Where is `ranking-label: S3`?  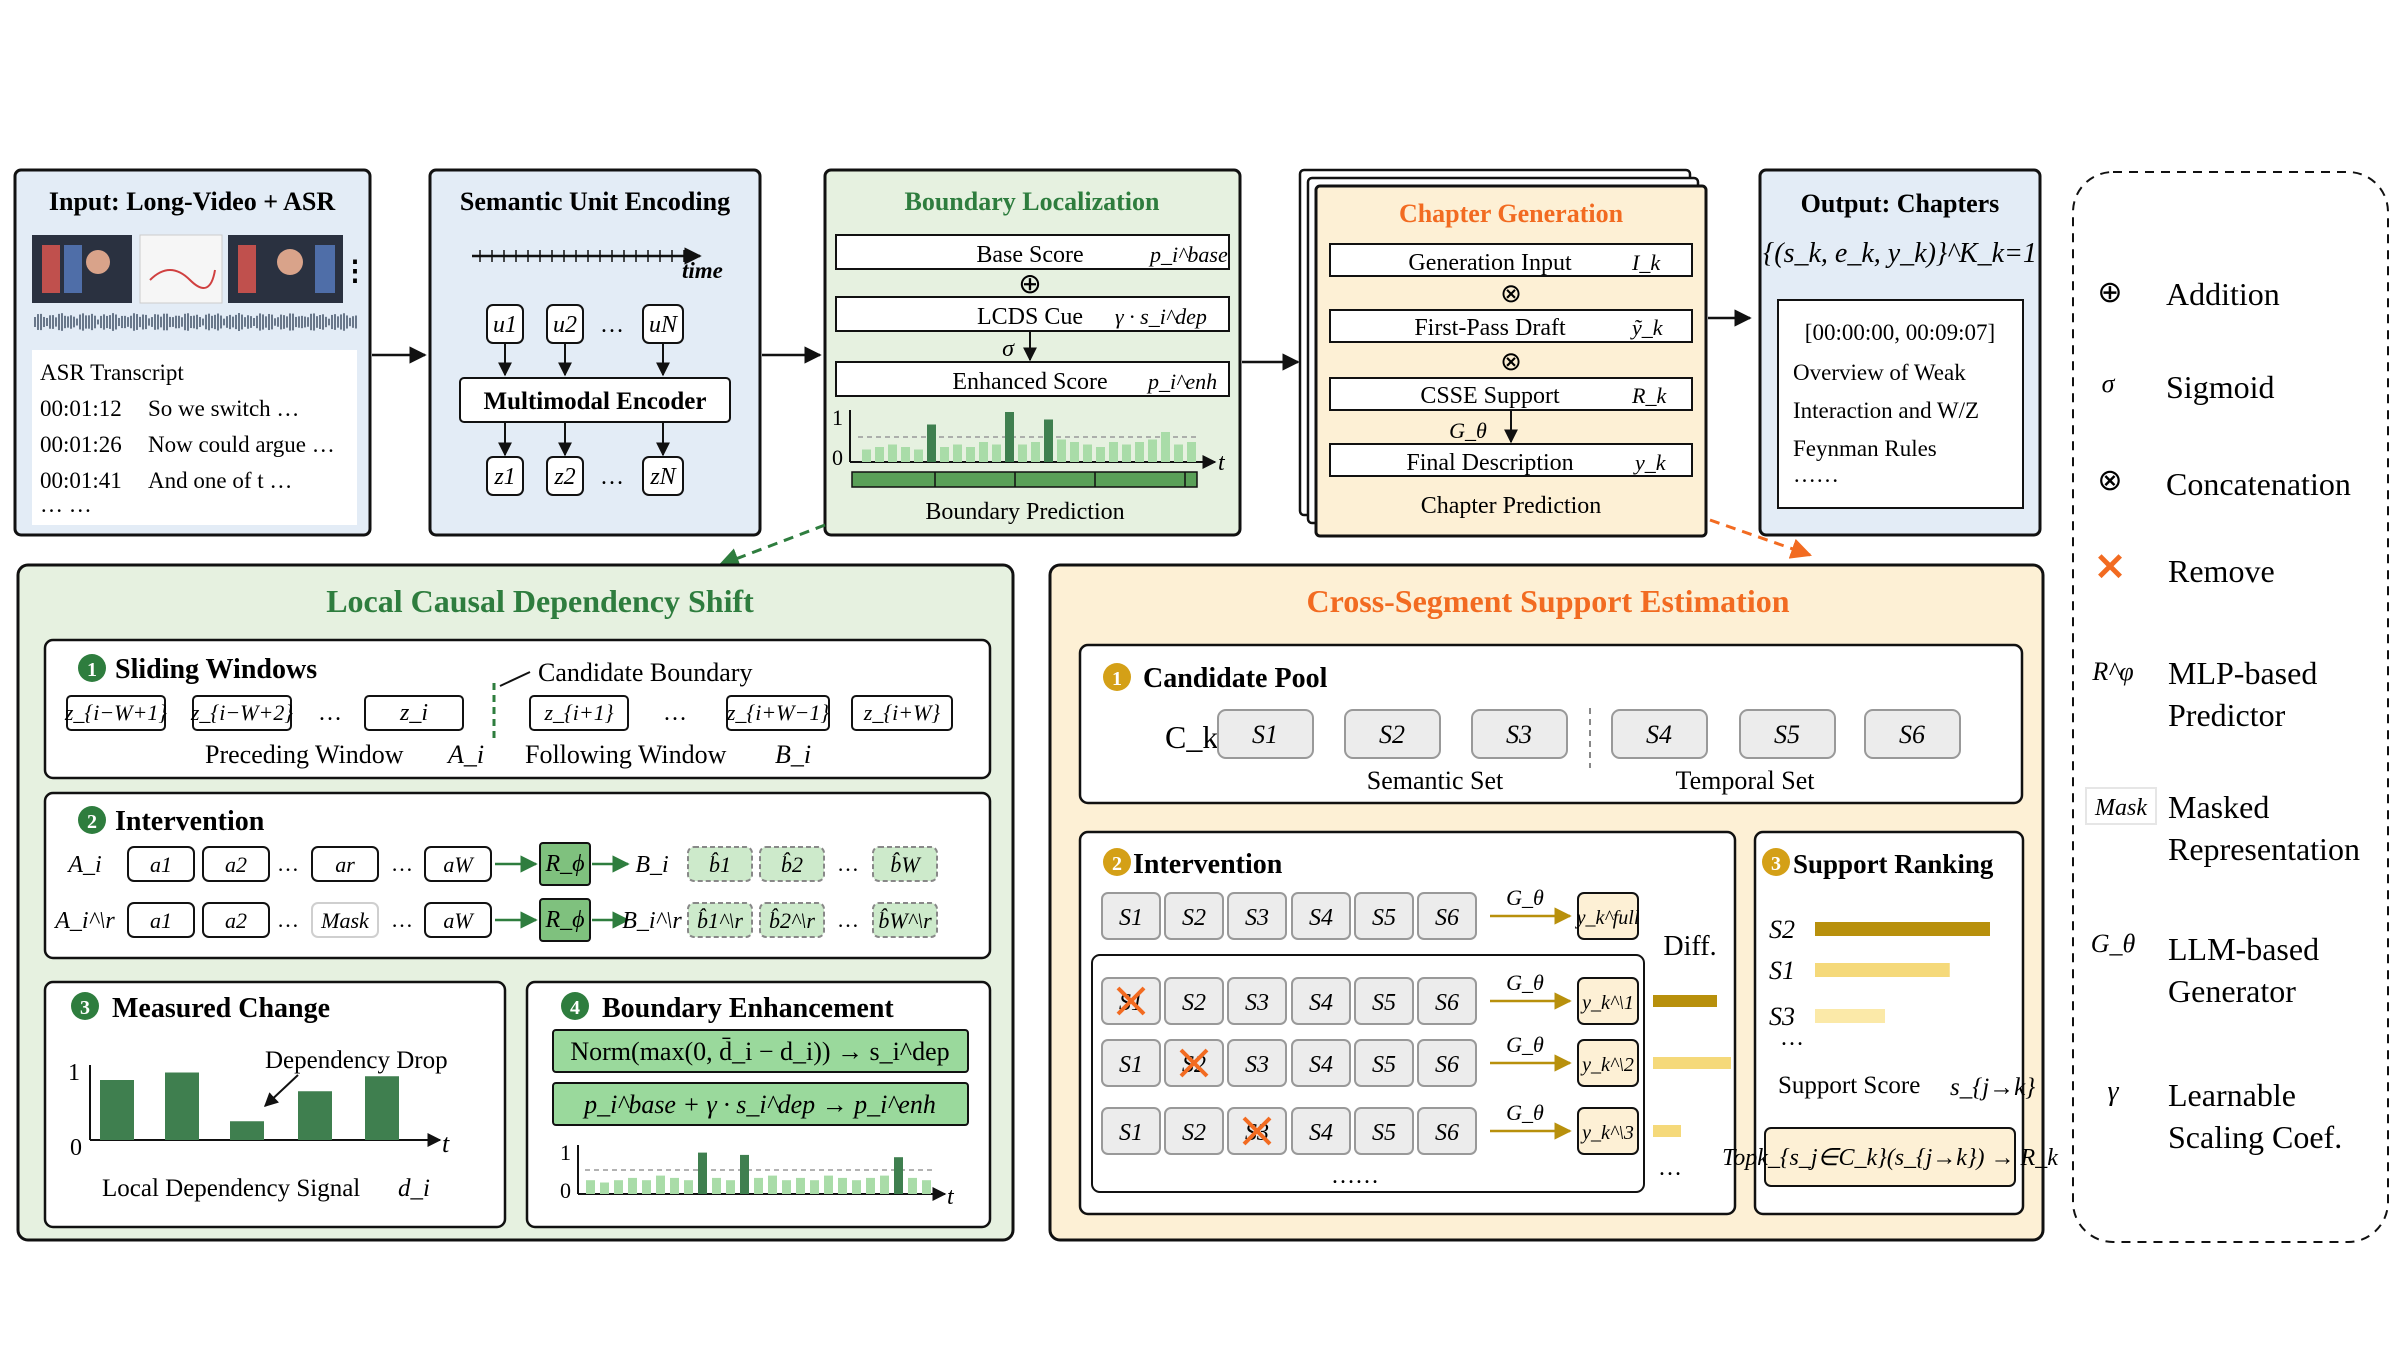
ranking-label: S3 is located at coordinates (1782, 1016).